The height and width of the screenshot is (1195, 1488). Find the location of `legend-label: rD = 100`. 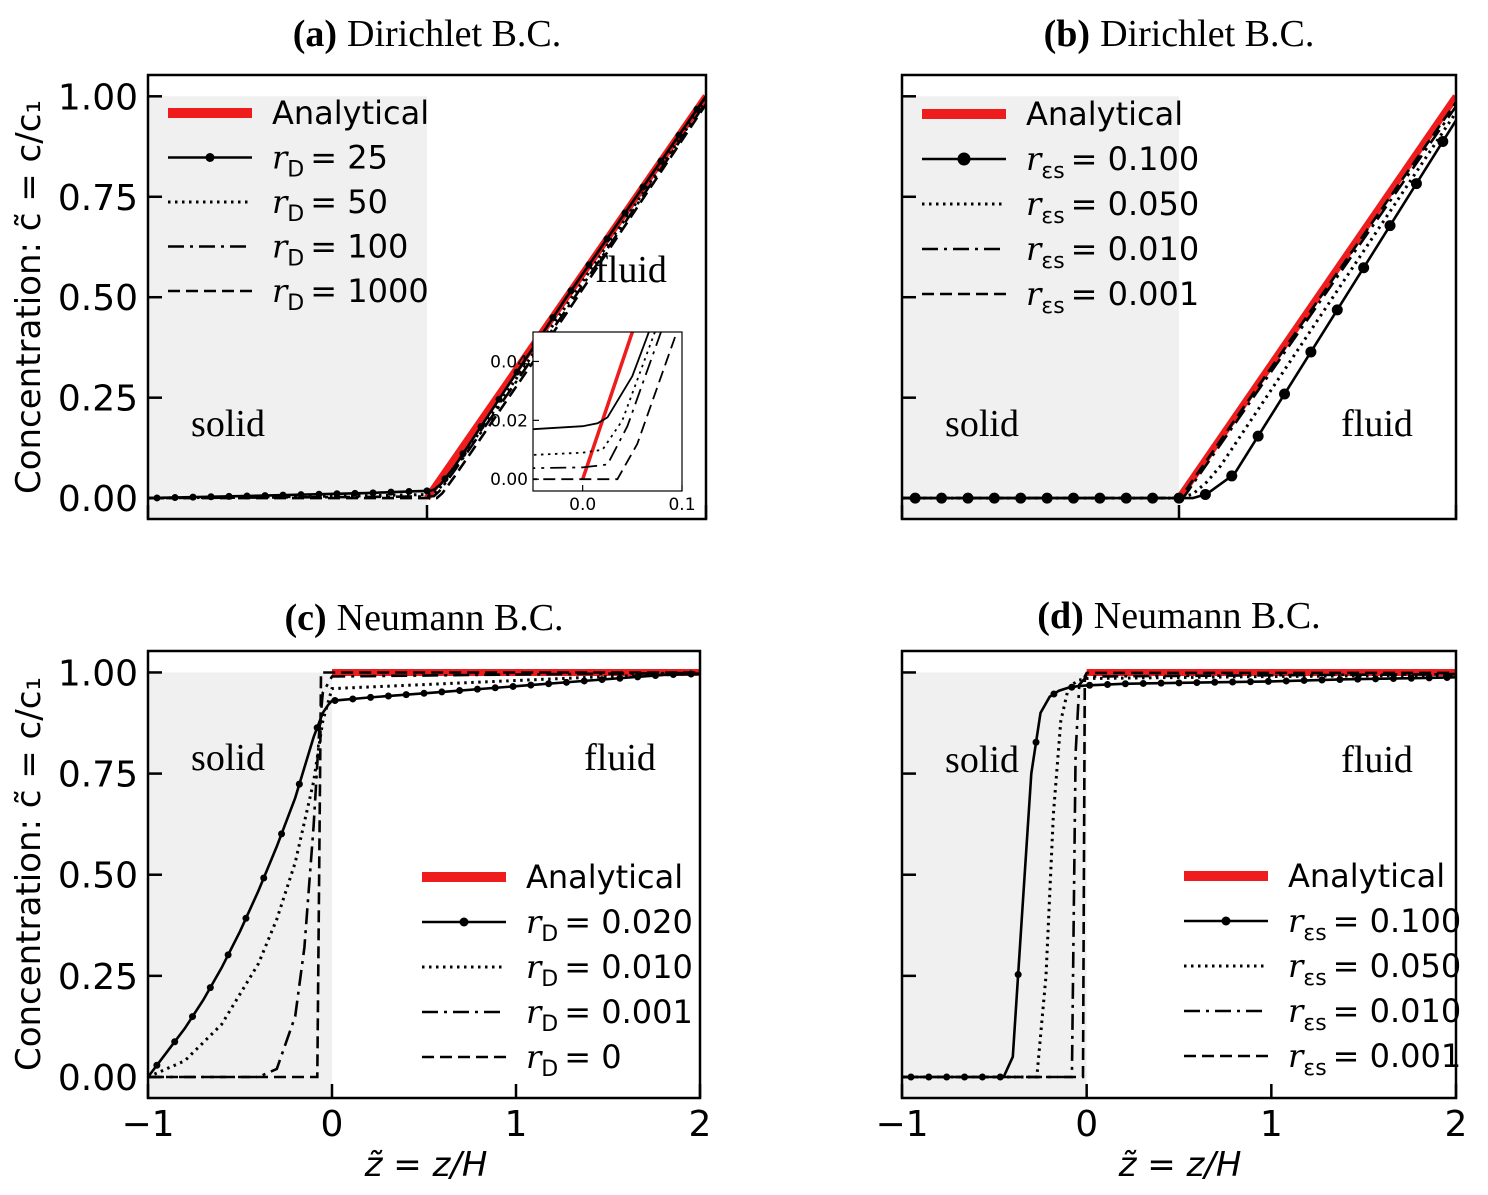

legend-label: rD = 100 is located at coordinates (340, 250).